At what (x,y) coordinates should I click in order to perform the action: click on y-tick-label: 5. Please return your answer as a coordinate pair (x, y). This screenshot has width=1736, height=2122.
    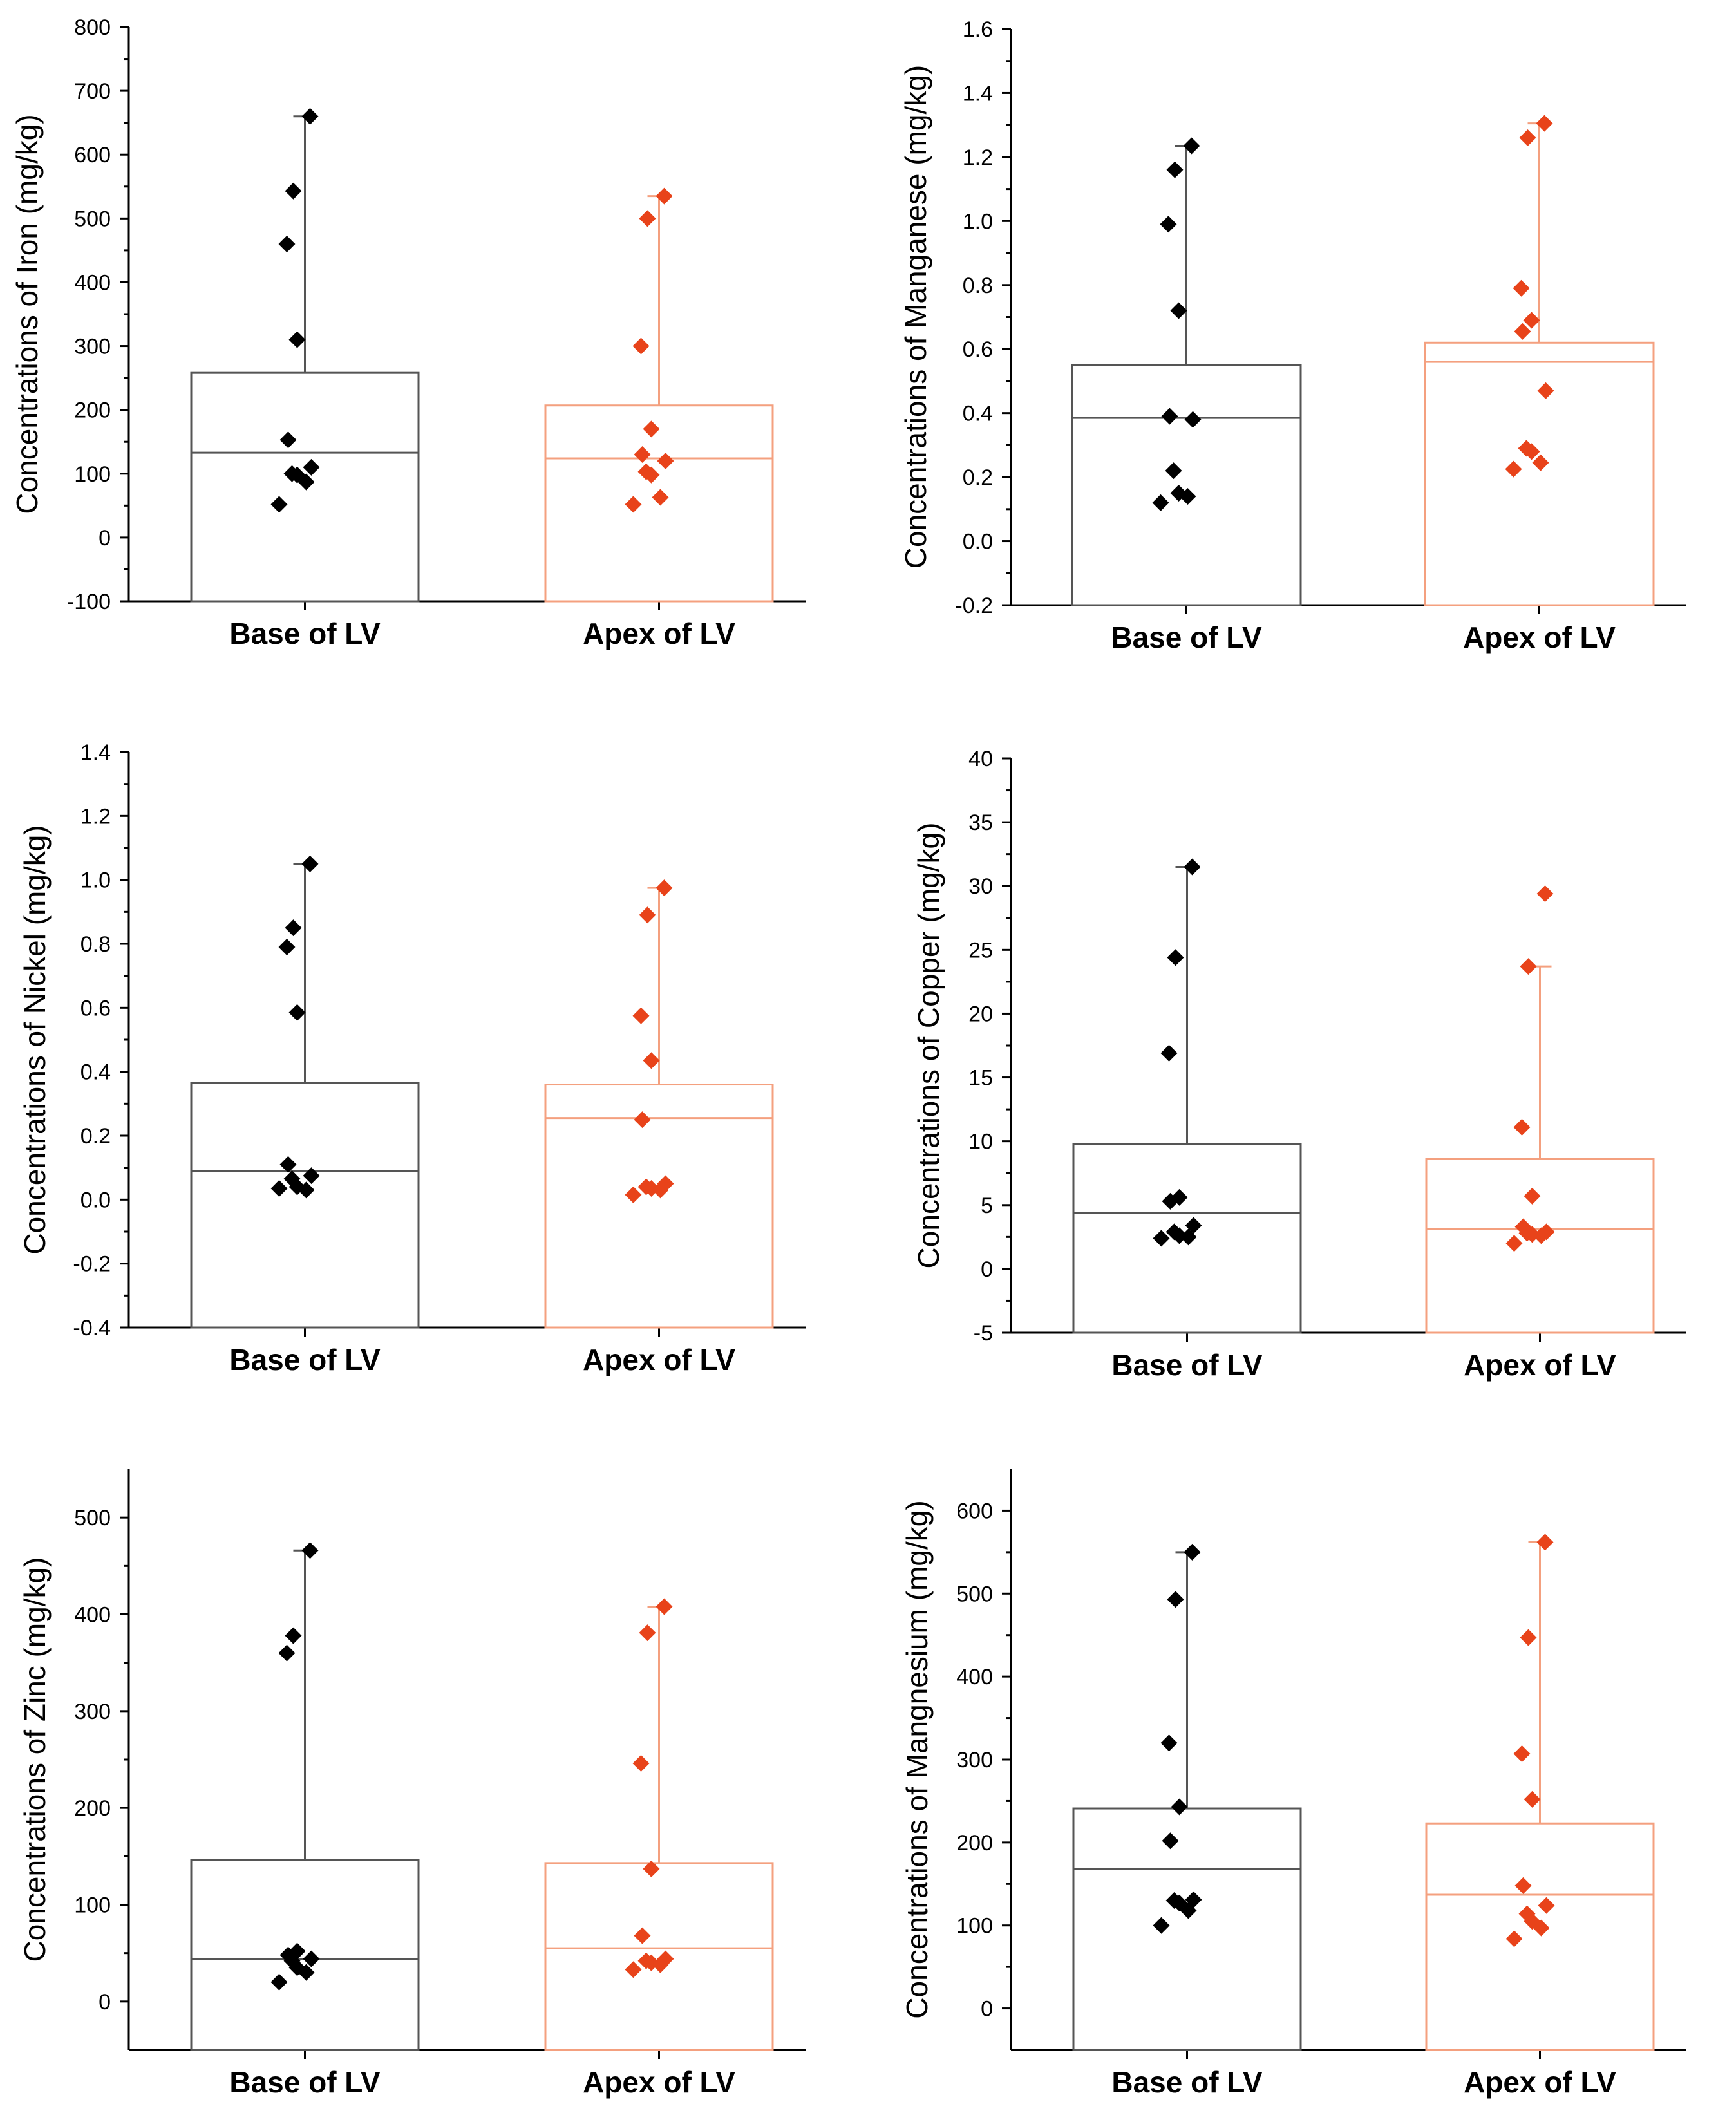
    Looking at the image, I should click on (987, 1206).